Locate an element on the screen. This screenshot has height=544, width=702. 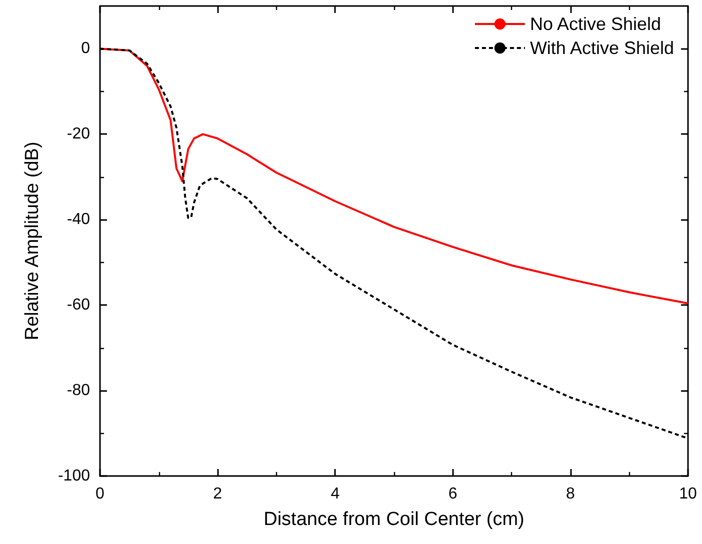
legend-label: With Active Shield is located at coordinates (602, 48).